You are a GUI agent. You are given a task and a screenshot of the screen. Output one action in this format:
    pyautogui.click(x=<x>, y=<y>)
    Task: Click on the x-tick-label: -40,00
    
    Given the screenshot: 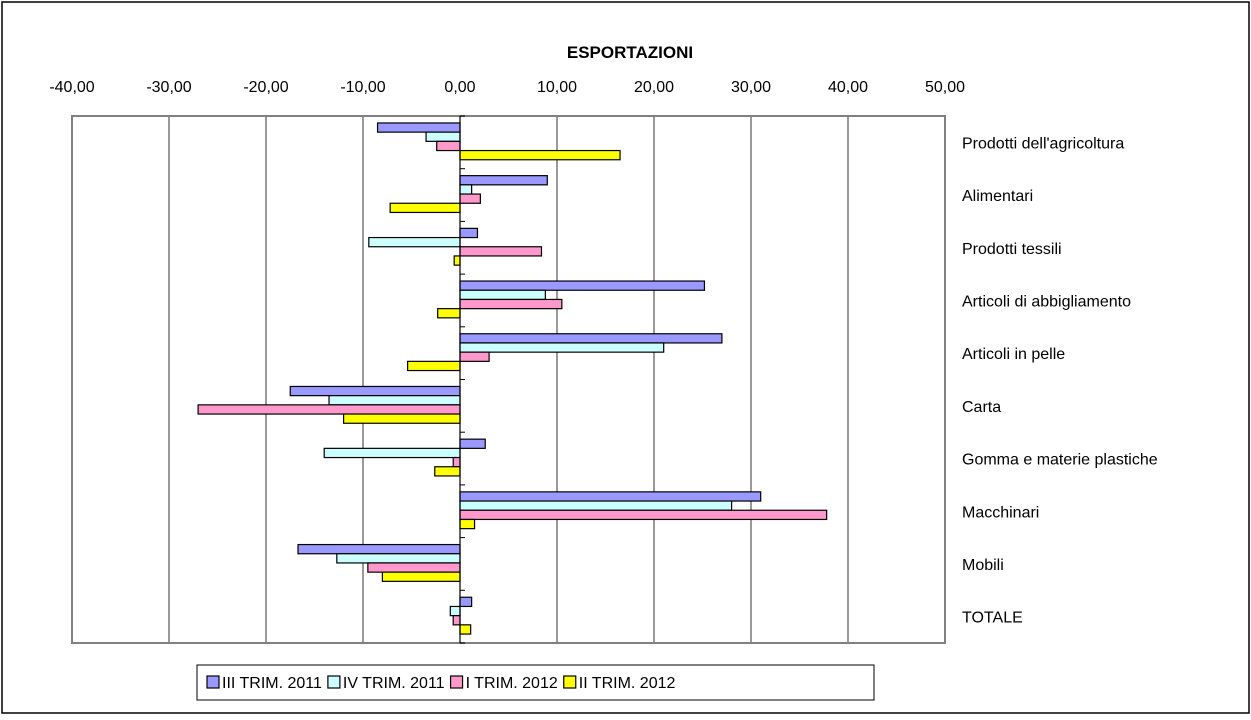 What is the action you would take?
    pyautogui.click(x=71, y=87)
    